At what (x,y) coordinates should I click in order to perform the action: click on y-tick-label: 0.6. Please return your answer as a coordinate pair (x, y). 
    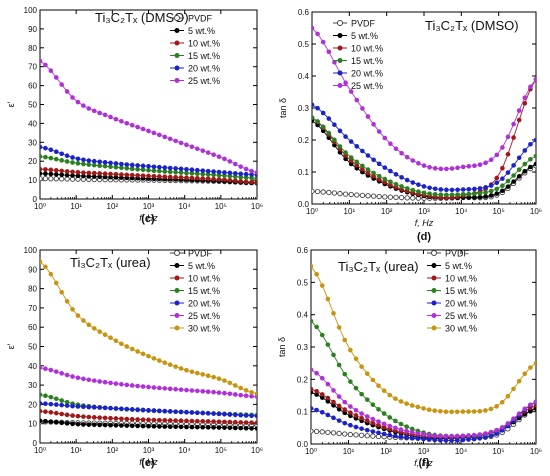
    Looking at the image, I should click on (303, 250).